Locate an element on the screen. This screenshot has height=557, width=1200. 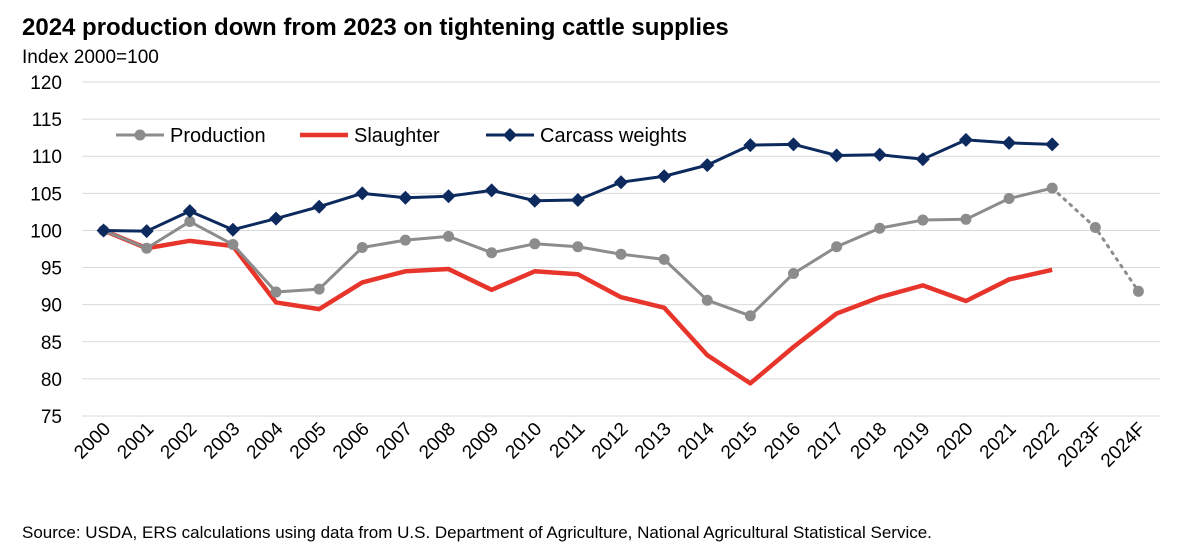
x-tick-label: 2009 is located at coordinates (480, 441).